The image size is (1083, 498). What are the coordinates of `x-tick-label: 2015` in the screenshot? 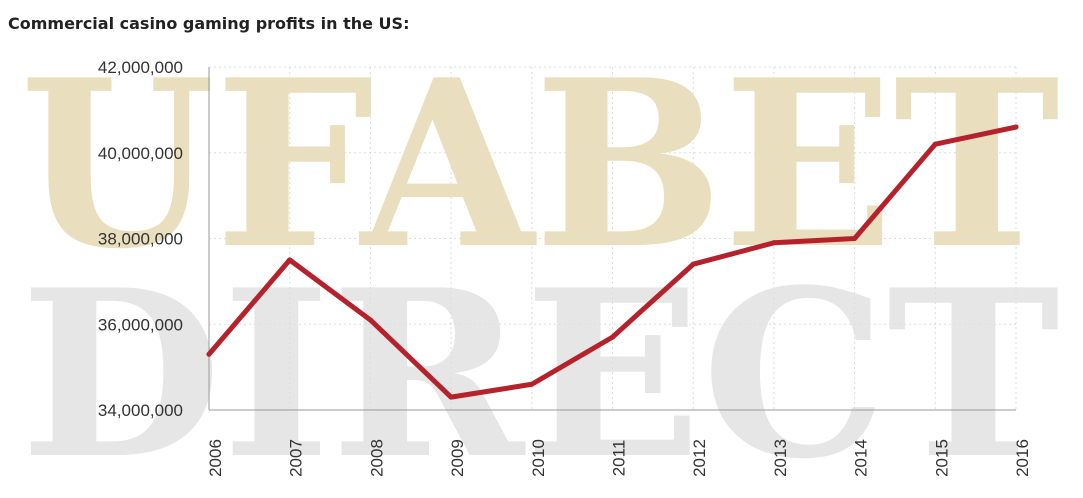 It's located at (941, 458).